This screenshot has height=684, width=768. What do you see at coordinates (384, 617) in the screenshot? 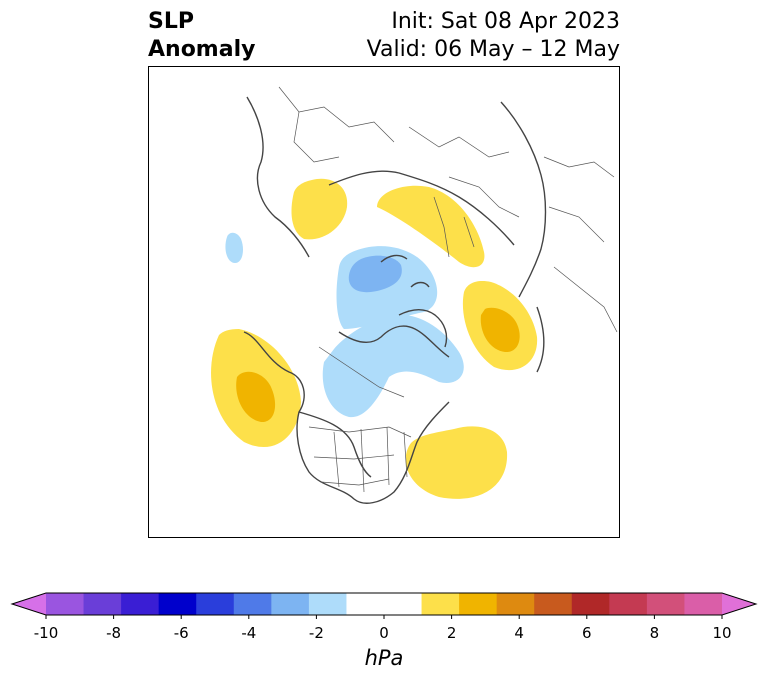
I see `colorbar-ticks` at bounding box center [384, 617].